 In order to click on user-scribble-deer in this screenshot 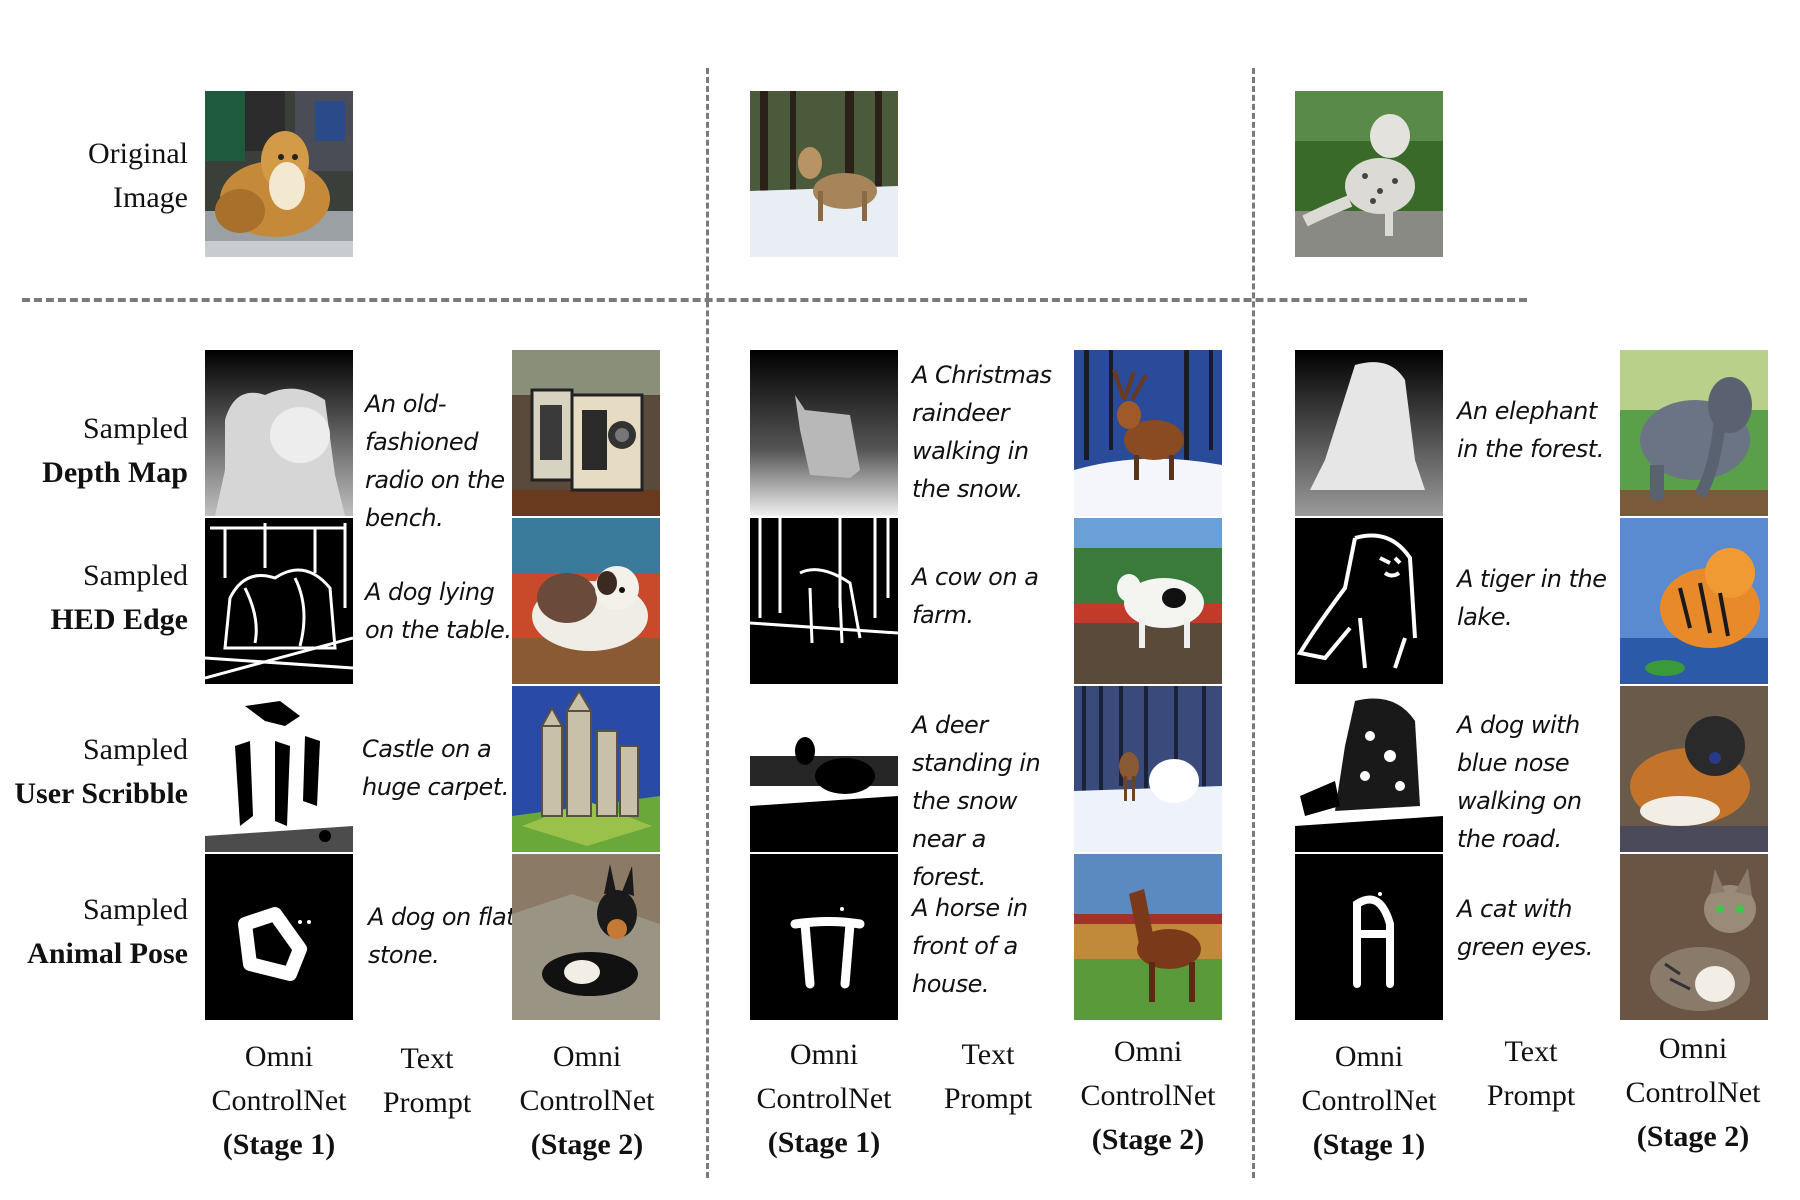, I will do `click(824, 769)`.